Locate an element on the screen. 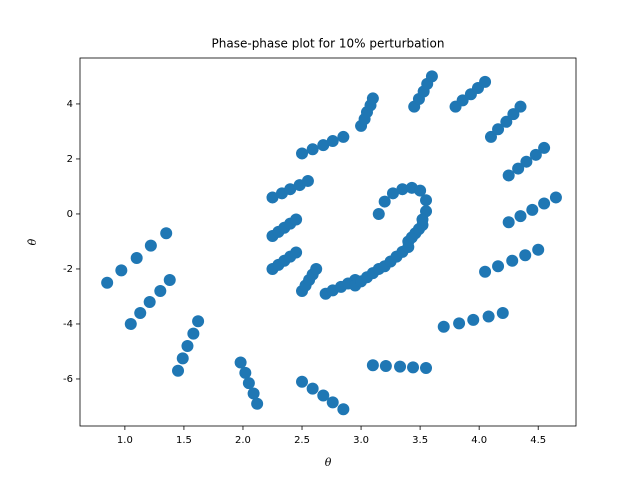 The height and width of the screenshot is (480, 640). x-tick-label: 2.0 is located at coordinates (243, 440).